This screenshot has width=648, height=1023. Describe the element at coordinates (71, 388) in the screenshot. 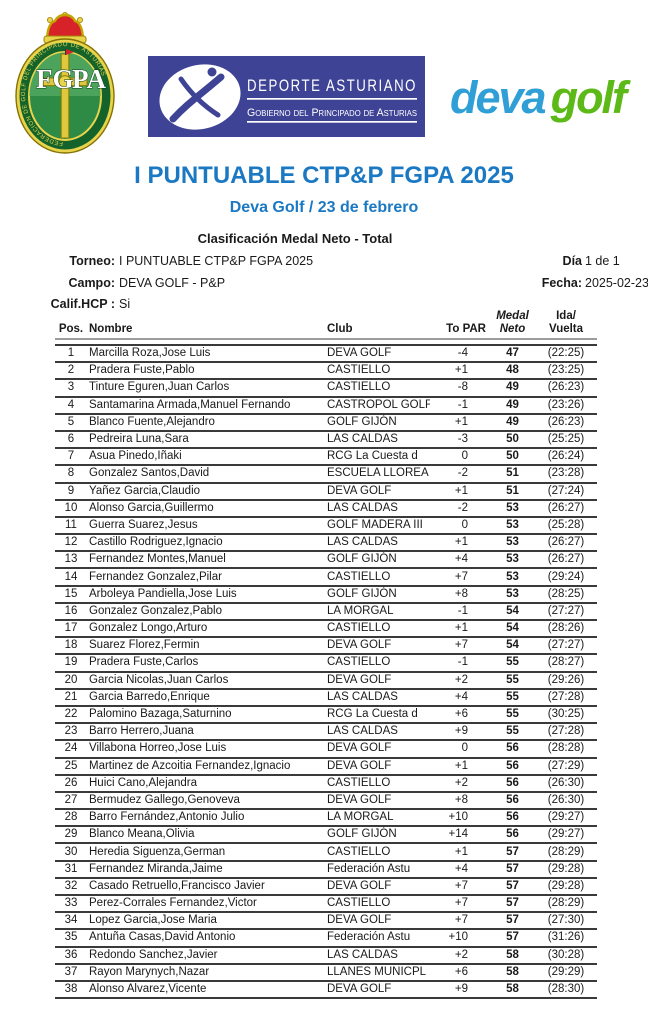

I see `cell-pos: 3` at that location.